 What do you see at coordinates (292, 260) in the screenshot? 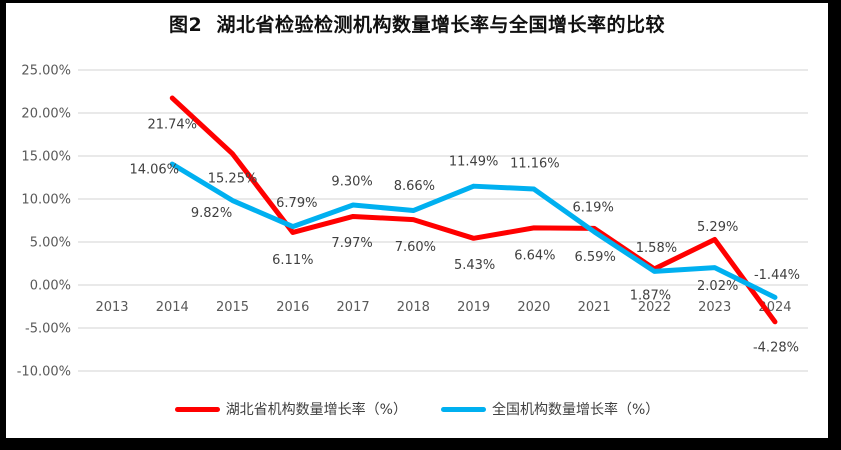
I see `data-label: 6.11%` at bounding box center [292, 260].